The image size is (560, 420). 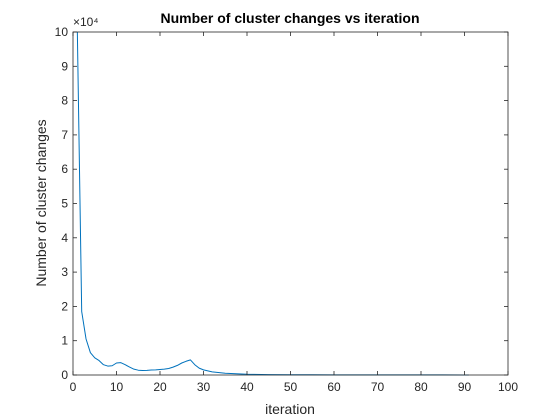 What do you see at coordinates (64, 204) in the screenshot?
I see `y-tick-label: 5` at bounding box center [64, 204].